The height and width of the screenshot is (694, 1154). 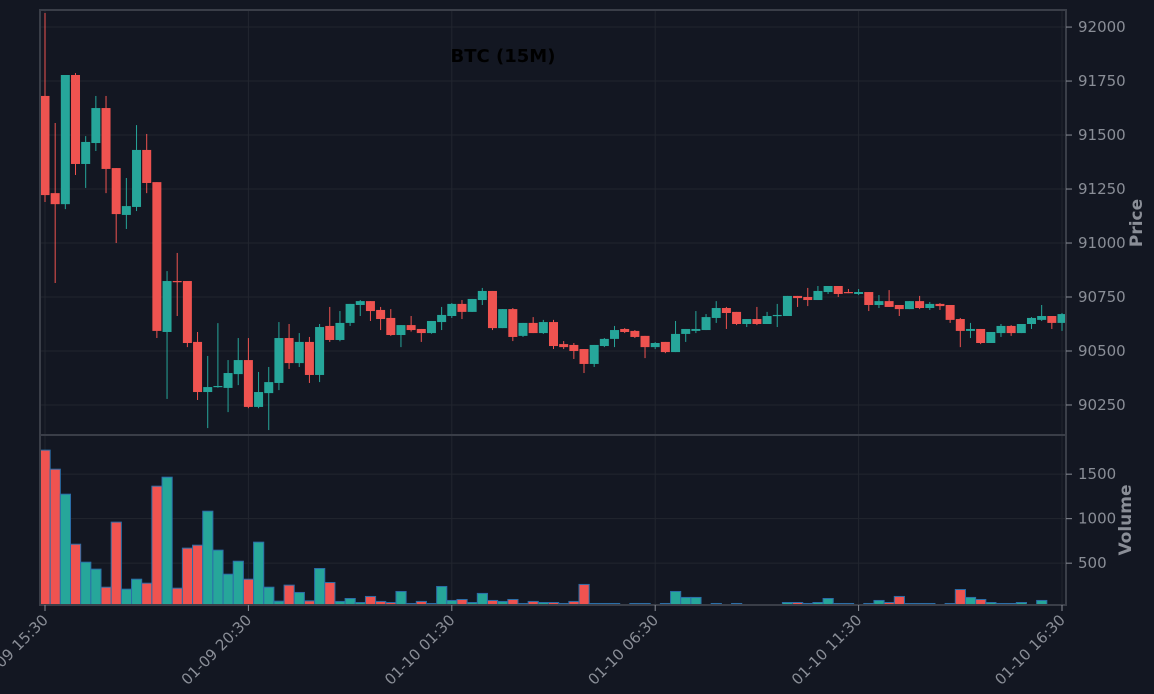 What do you see at coordinates (1097, 474) in the screenshot?
I see `volume-tick-label: 1500` at bounding box center [1097, 474].